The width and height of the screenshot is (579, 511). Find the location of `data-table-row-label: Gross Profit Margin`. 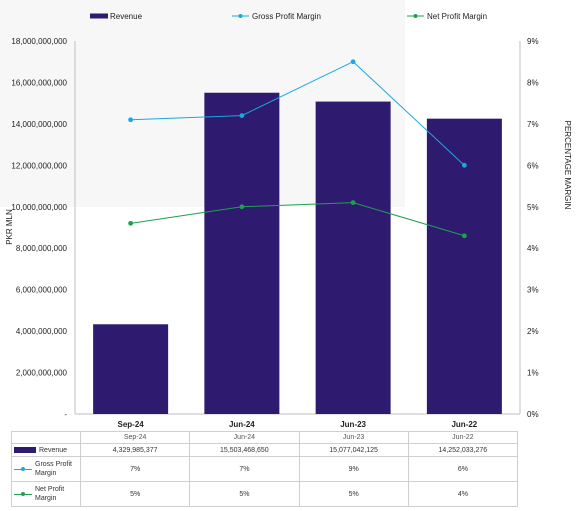

data-table-row-label: Gross Profit Margin is located at coordinates (46, 469).